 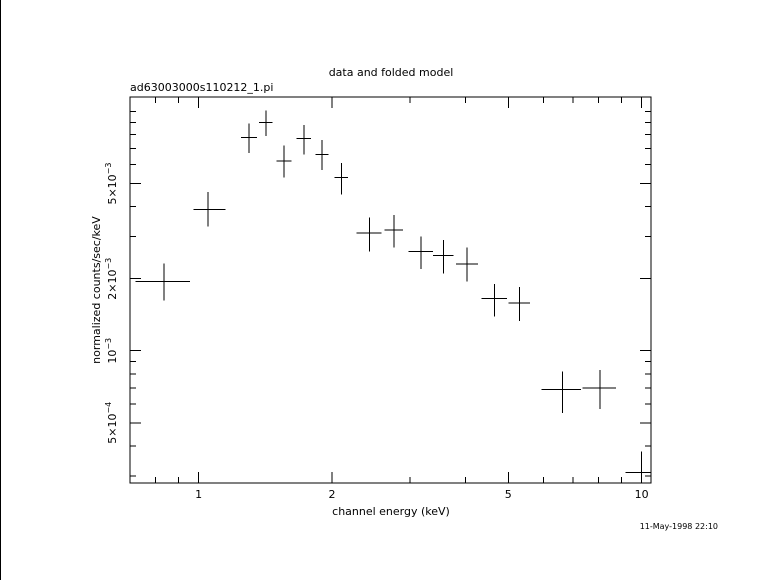 I want to click on y-tick-label-text: 2×10−3, so click(x=111, y=279).